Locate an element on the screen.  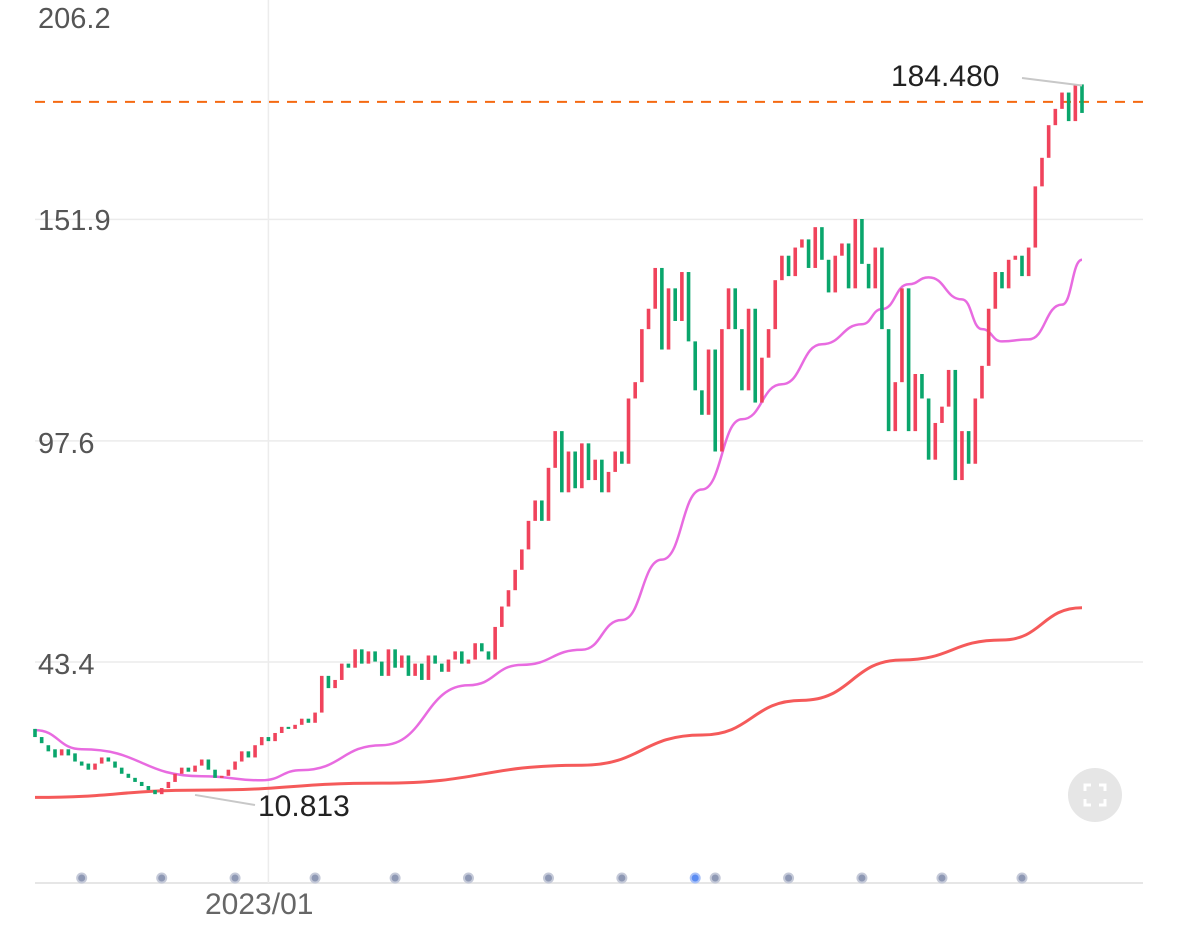
y-tick-label: 43.4 is located at coordinates (66, 665).